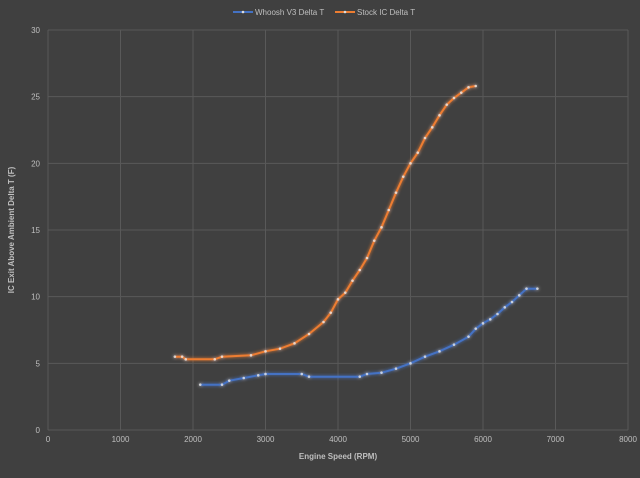  Describe the element at coordinates (193, 439) in the screenshot. I see `x-tick-label: 2000` at that location.